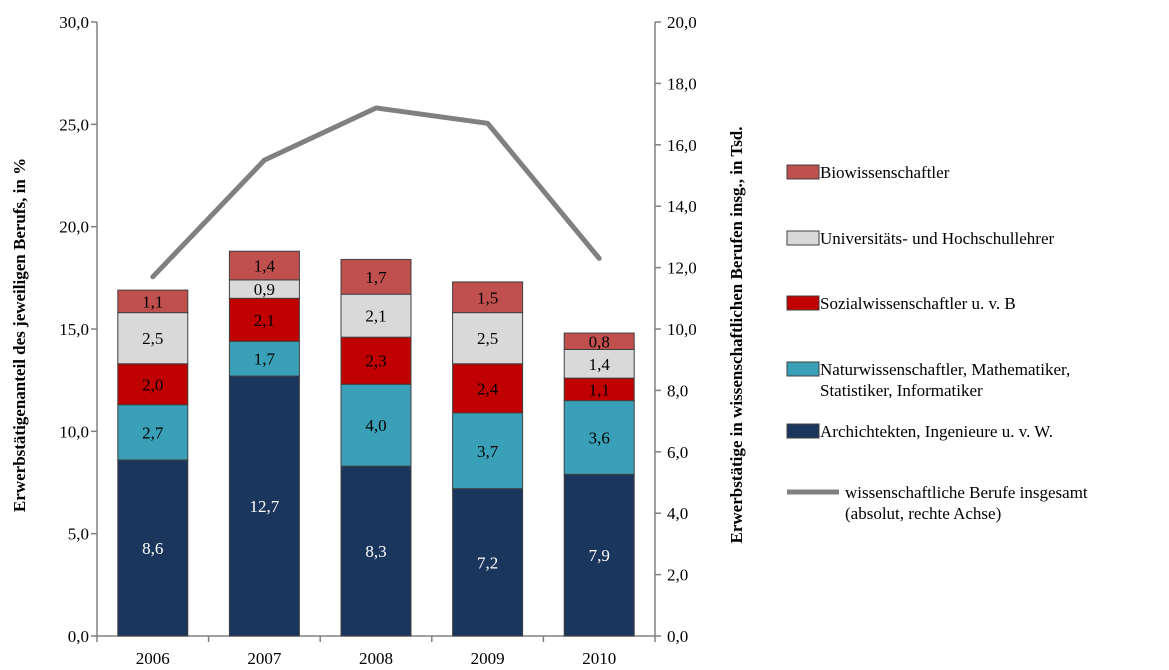 This screenshot has height=670, width=1169. What do you see at coordinates (682, 329) in the screenshot?
I see `y2-tick-label: 10,0` at bounding box center [682, 329].